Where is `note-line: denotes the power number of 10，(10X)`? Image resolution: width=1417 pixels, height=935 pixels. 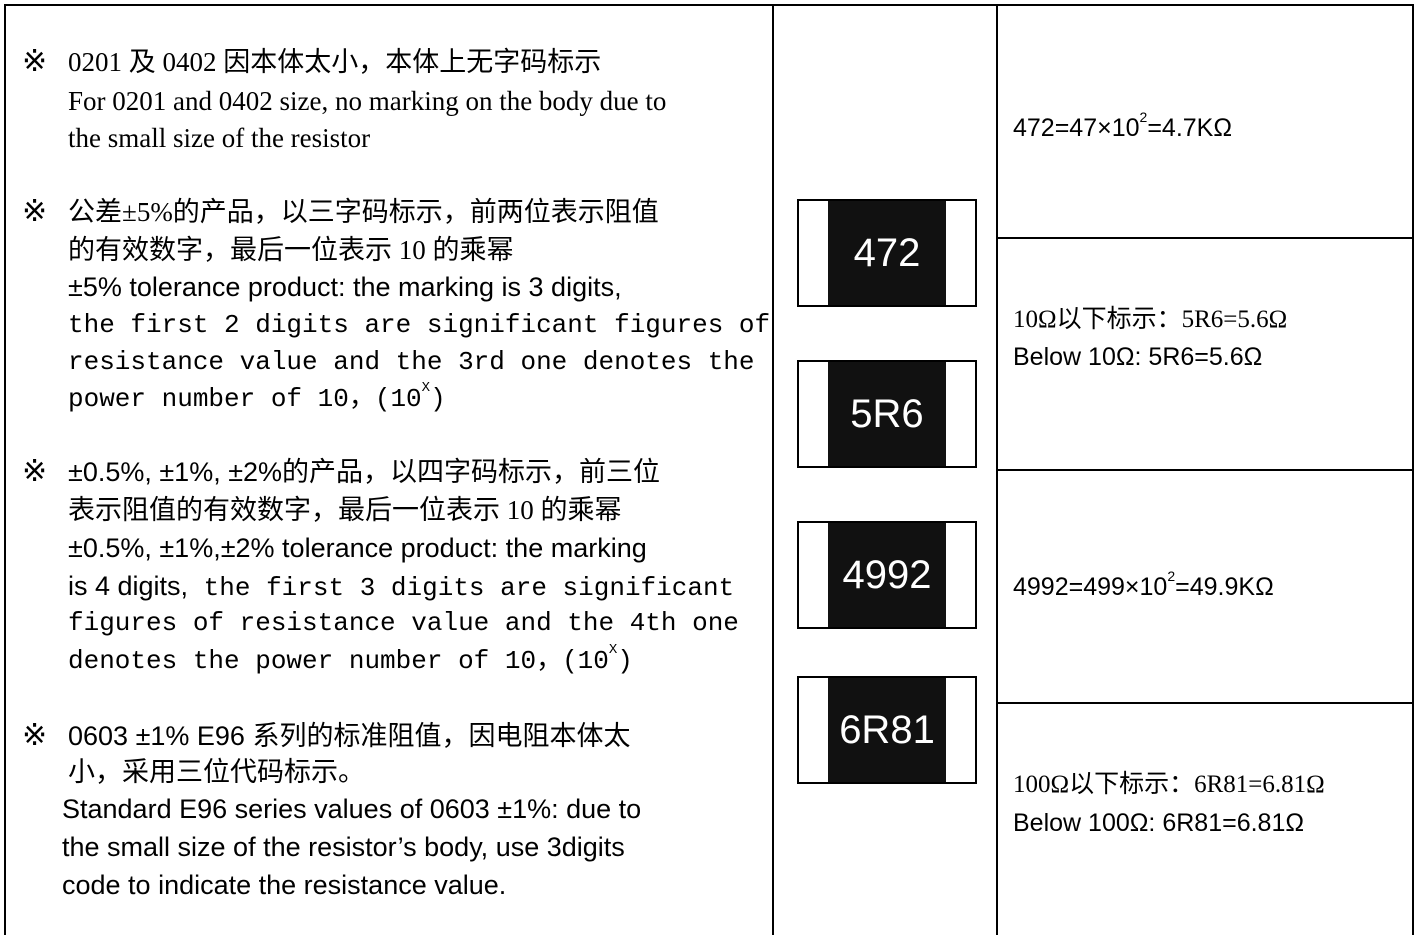
note-line: denotes the power number of 10，(10X) is located at coordinates (350, 661).